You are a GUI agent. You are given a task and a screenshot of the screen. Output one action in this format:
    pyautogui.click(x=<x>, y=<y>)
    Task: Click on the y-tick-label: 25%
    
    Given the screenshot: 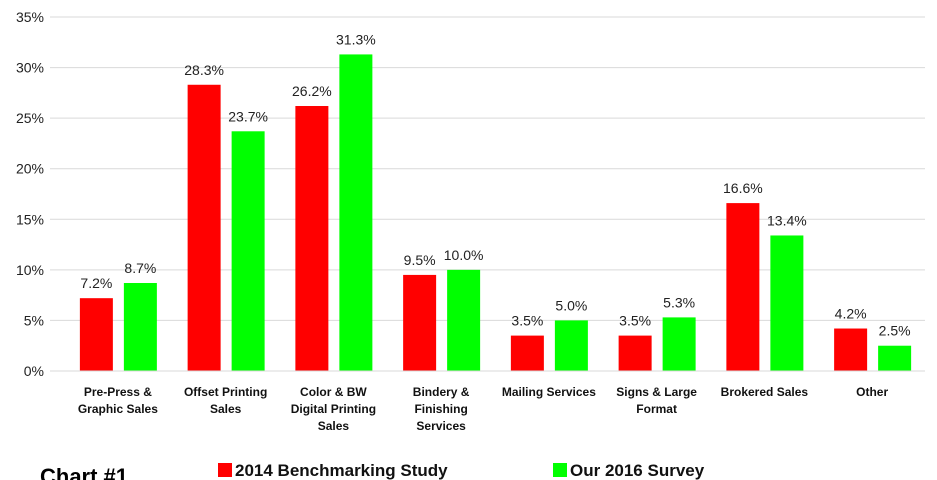 What is the action you would take?
    pyautogui.click(x=30, y=118)
    